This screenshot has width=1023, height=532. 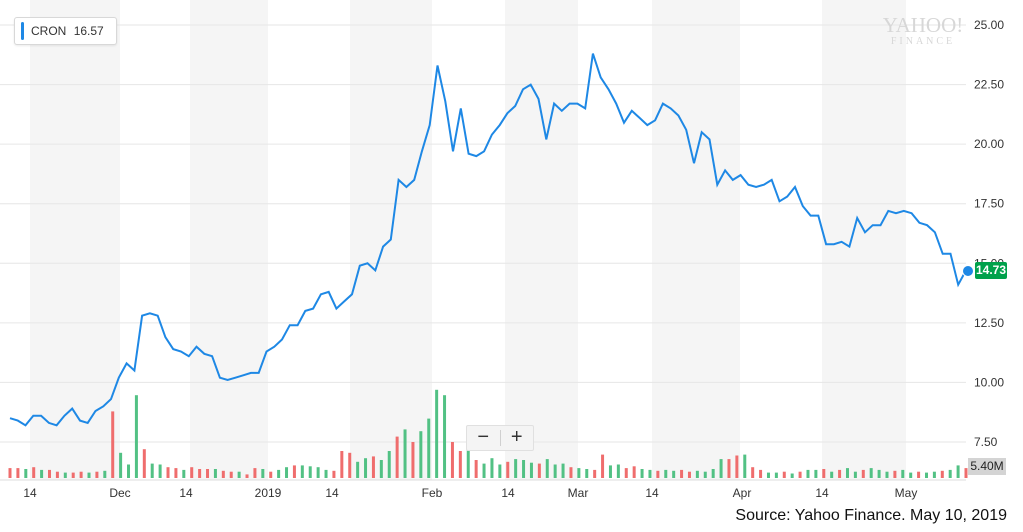 I want to click on volume-label: 5.40M, so click(x=987, y=466).